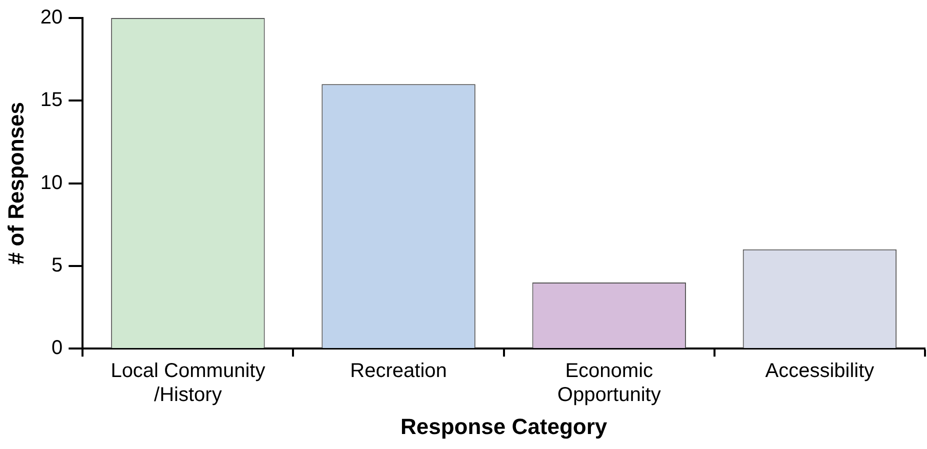  I want to click on x-tick-label: Economic Opportunity, so click(609, 383).